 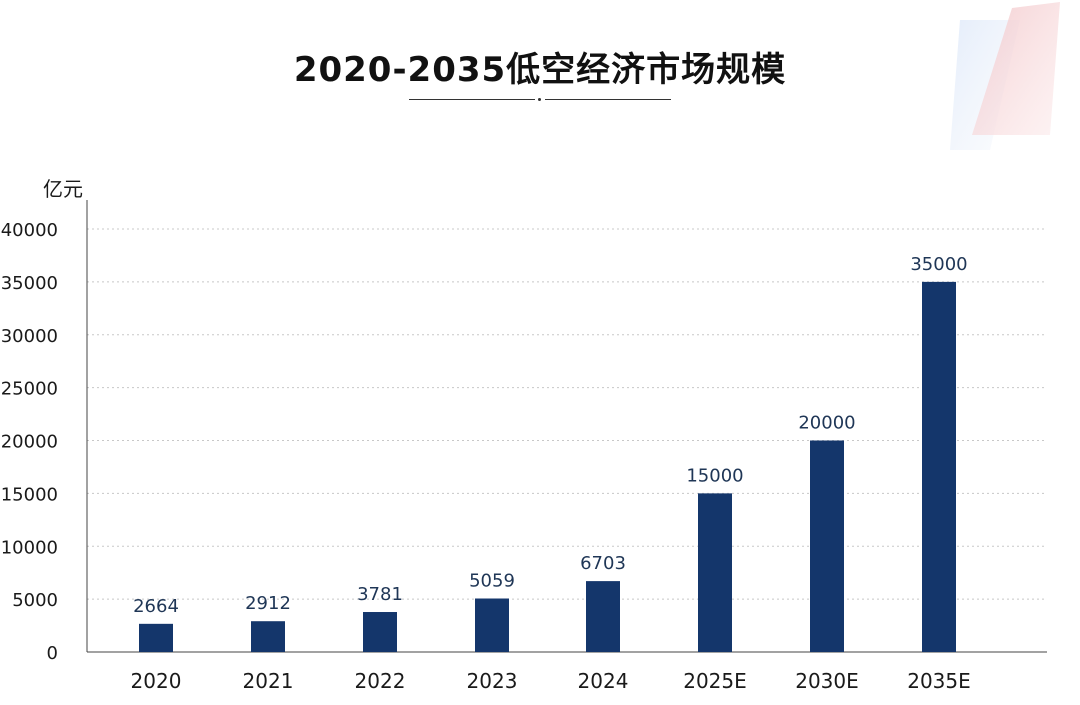 What do you see at coordinates (156, 637) in the screenshot?
I see `bar-2020` at bounding box center [156, 637].